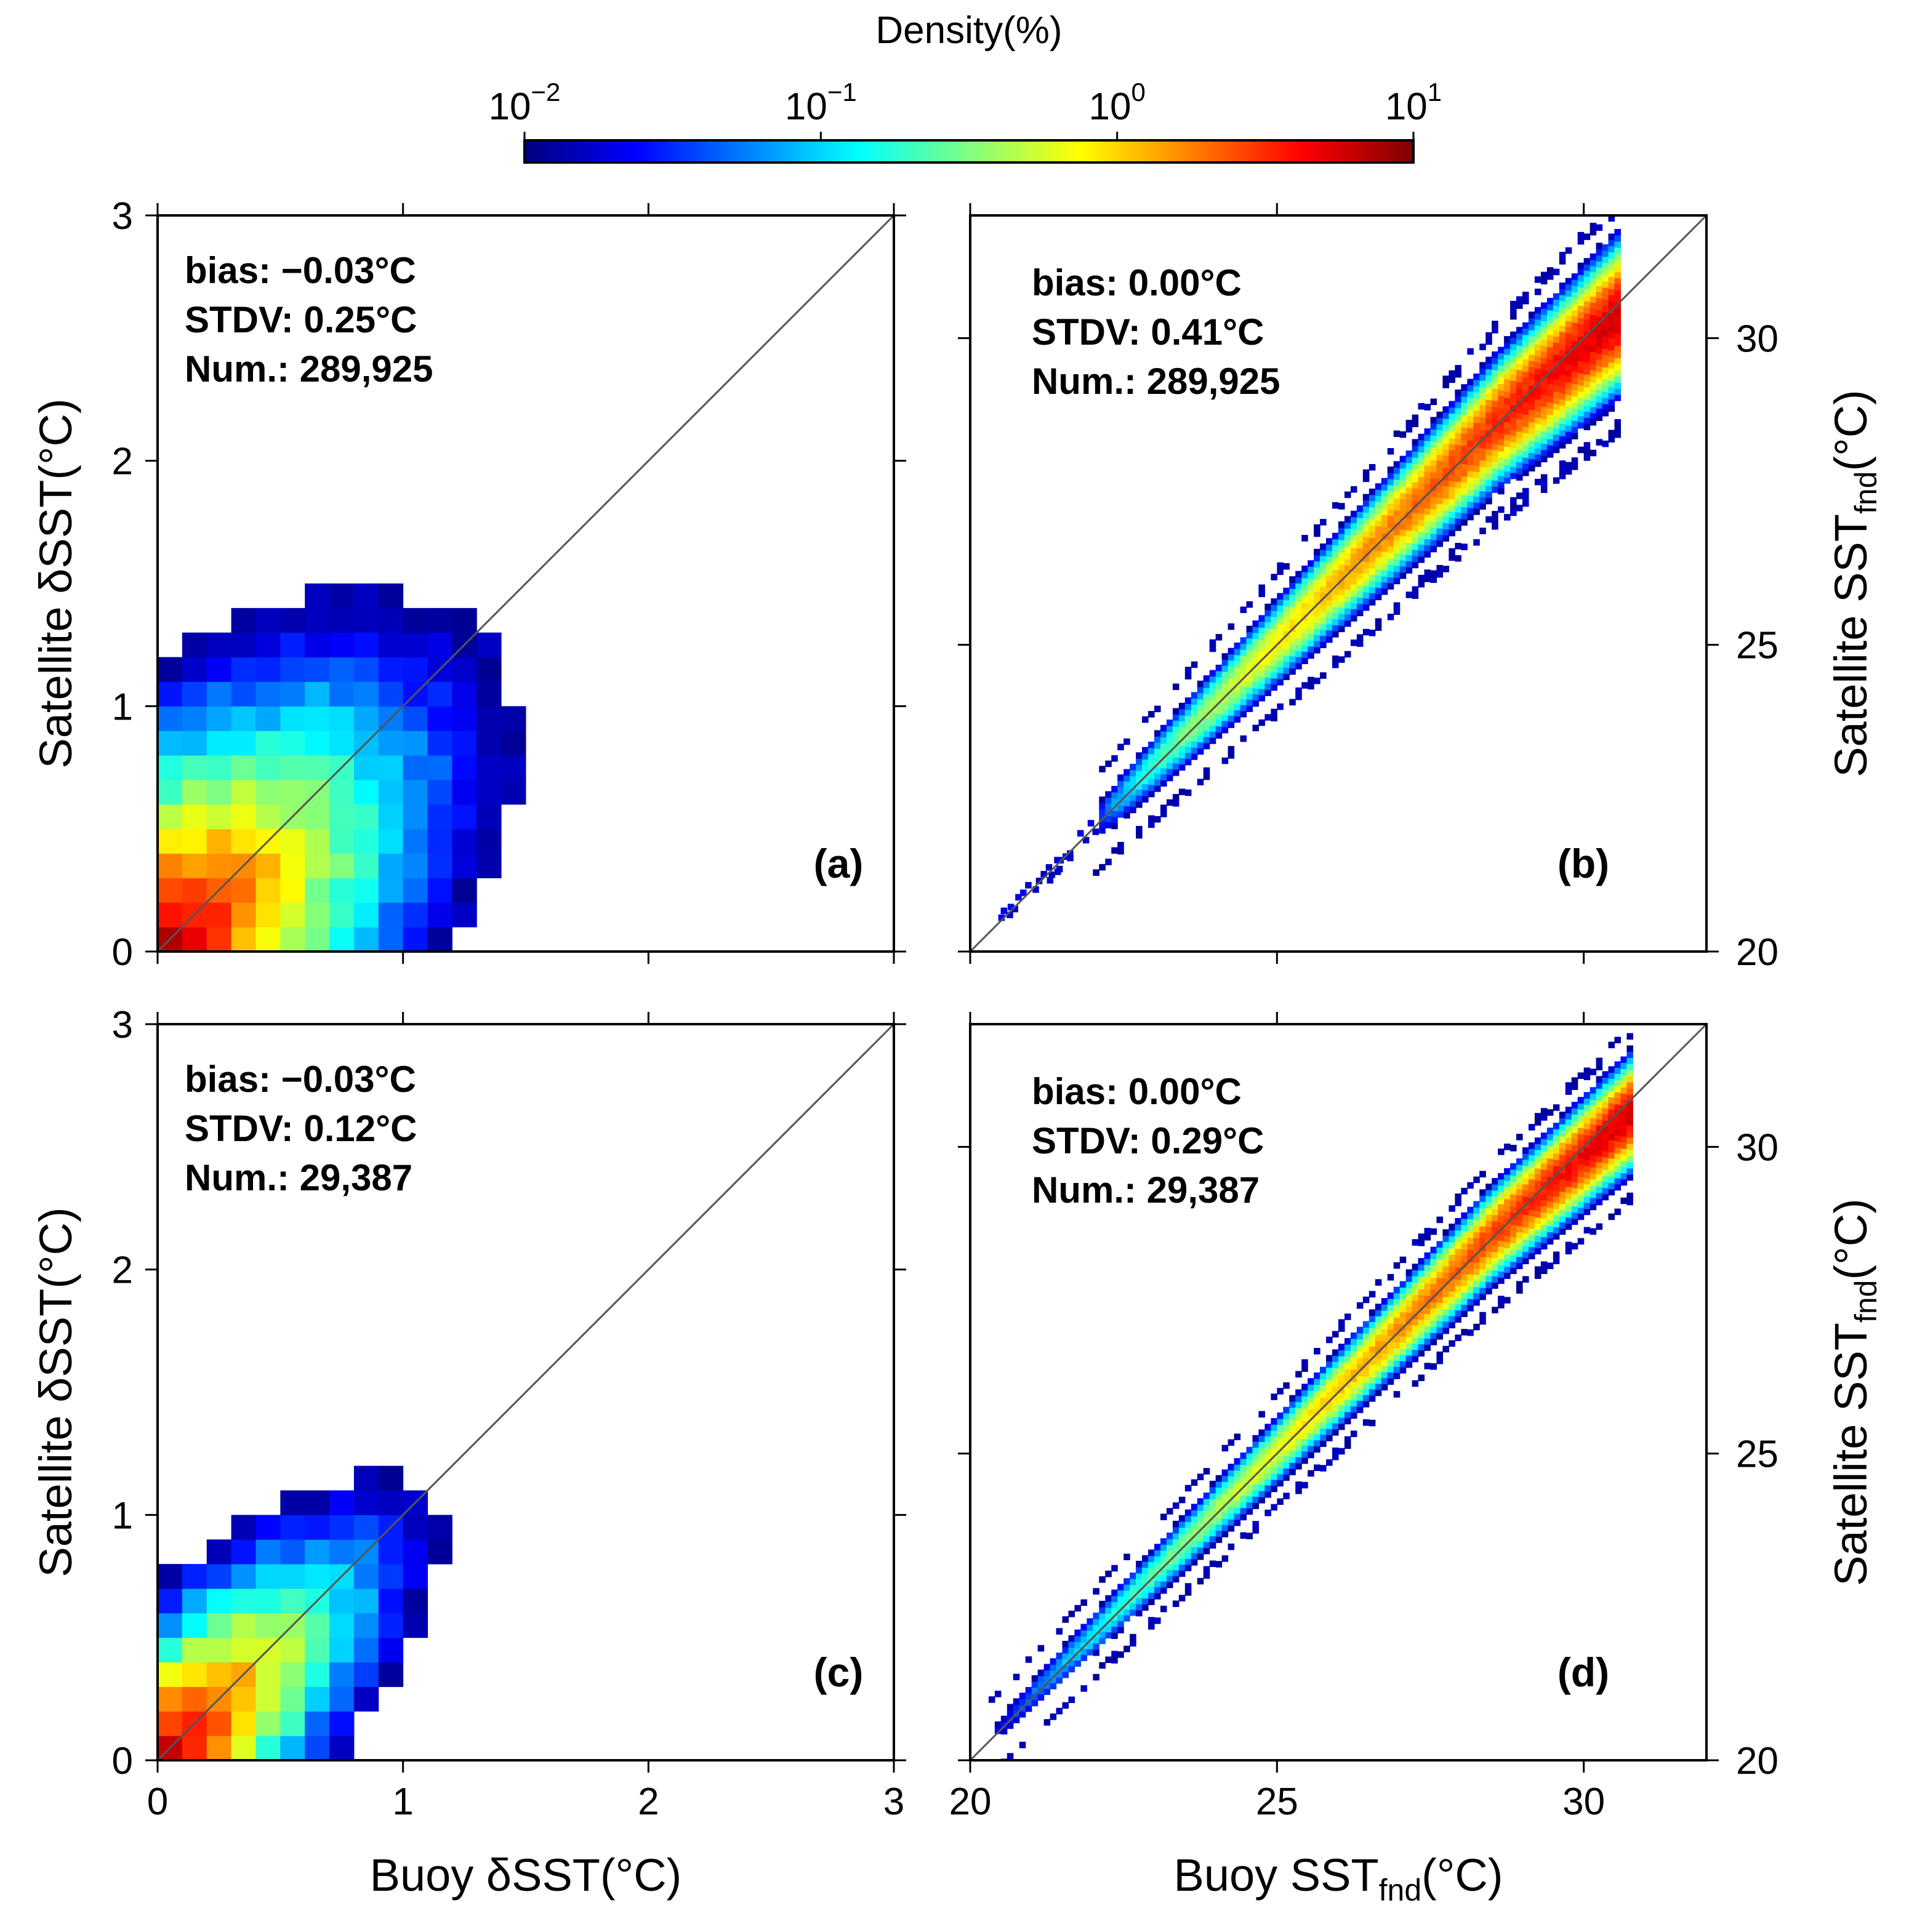 This screenshot has width=1909, height=1932. I want to click on plot-frame, so click(525, 584).